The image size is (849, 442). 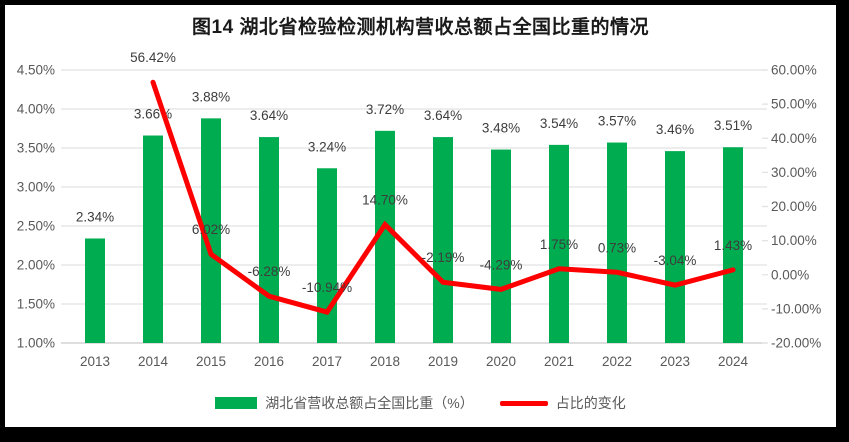 I want to click on bar-2023, so click(x=675, y=247).